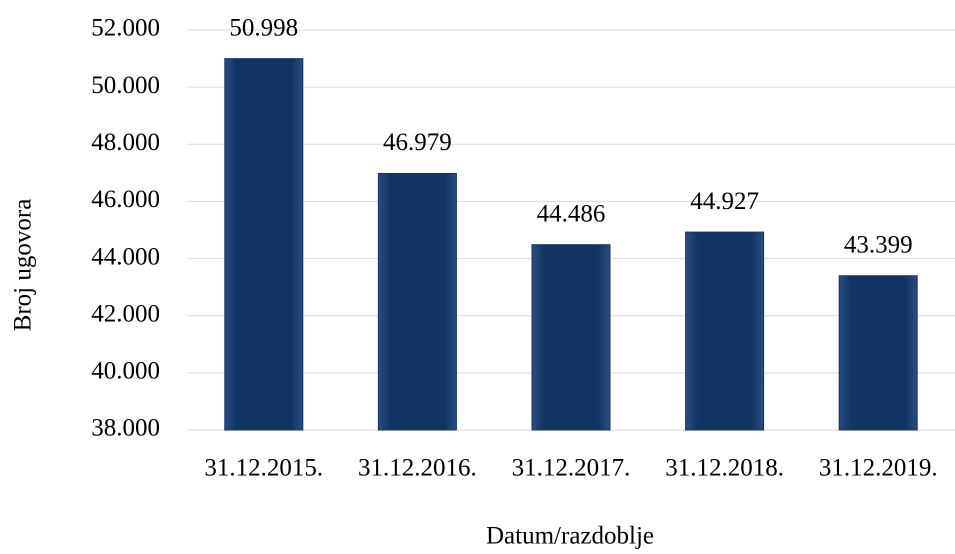 The width and height of the screenshot is (955, 554). I want to click on value-label: 50.998, so click(263, 27).